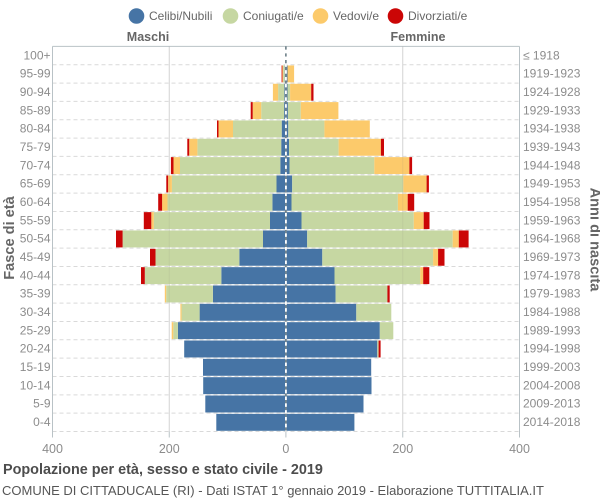 The height and width of the screenshot is (500, 600). I want to click on svg-text: 90-94, so click(35, 92).